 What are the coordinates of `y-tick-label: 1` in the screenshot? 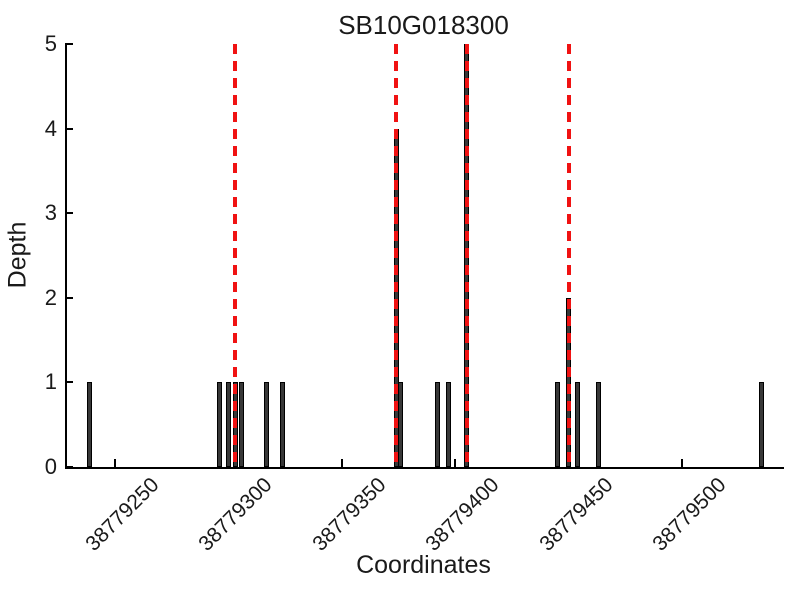 It's located at (50, 382).